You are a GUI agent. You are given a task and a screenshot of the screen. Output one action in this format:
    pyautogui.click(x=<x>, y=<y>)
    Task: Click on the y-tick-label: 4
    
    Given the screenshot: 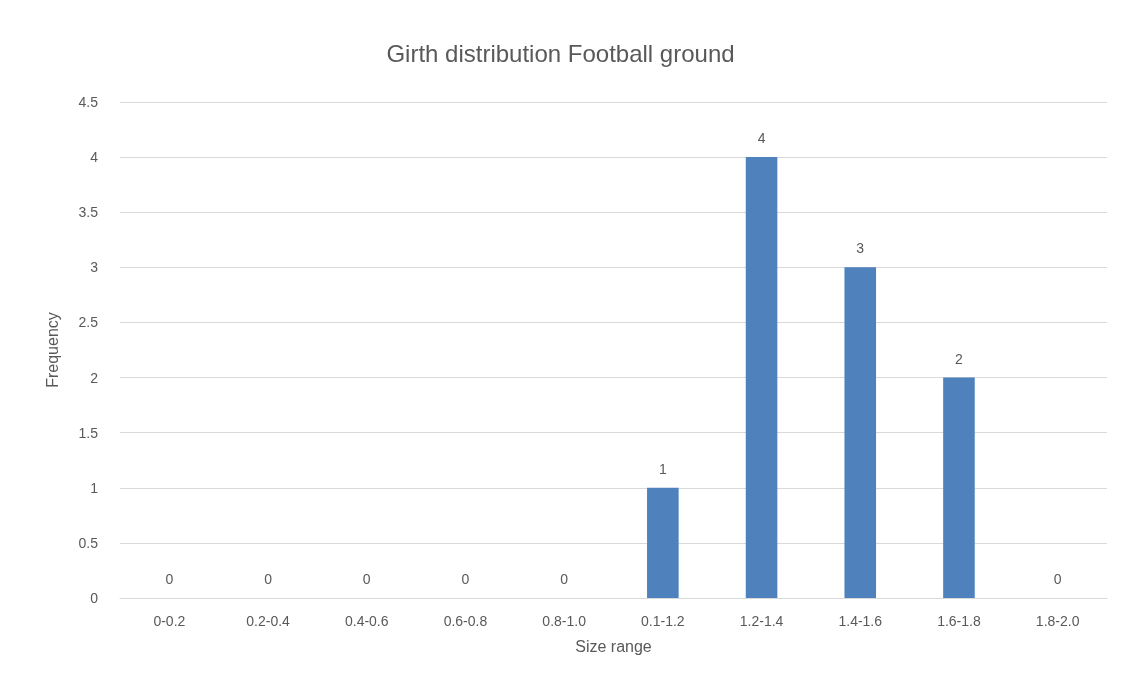 What is the action you would take?
    pyautogui.click(x=94, y=157)
    